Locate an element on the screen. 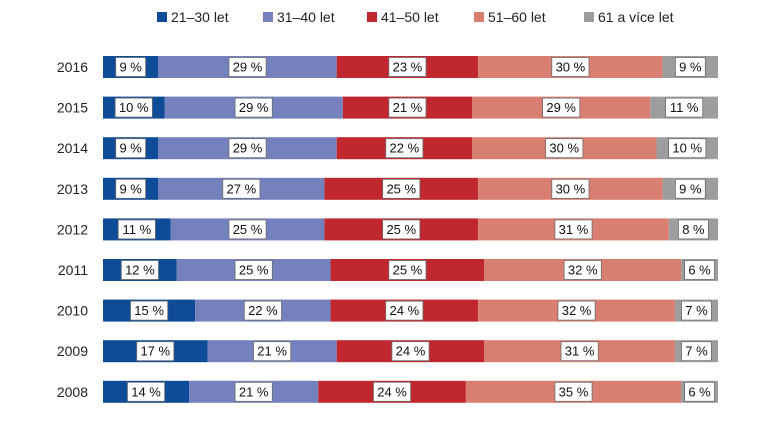 The width and height of the screenshot is (779, 422). legend-item: 51–60 let is located at coordinates (510, 17).